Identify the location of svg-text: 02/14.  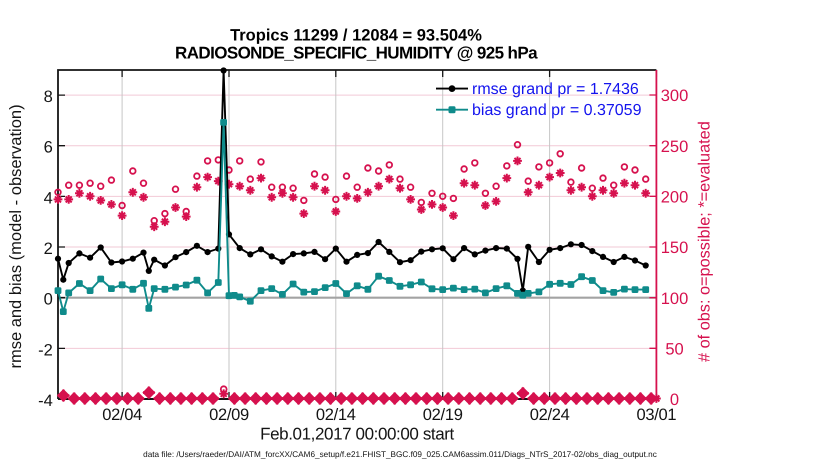
(336, 415).